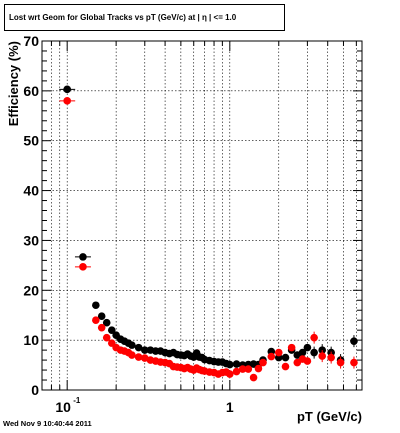 This screenshot has height=433, width=400. Describe the element at coordinates (230, 407) in the screenshot. I see `x-tick-label: 1` at that location.